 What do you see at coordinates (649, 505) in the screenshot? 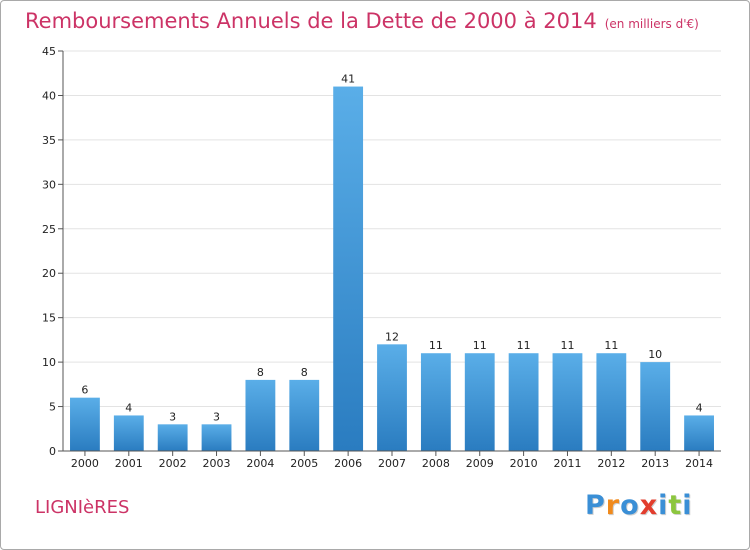
I see `logo-letter: x` at bounding box center [649, 505].